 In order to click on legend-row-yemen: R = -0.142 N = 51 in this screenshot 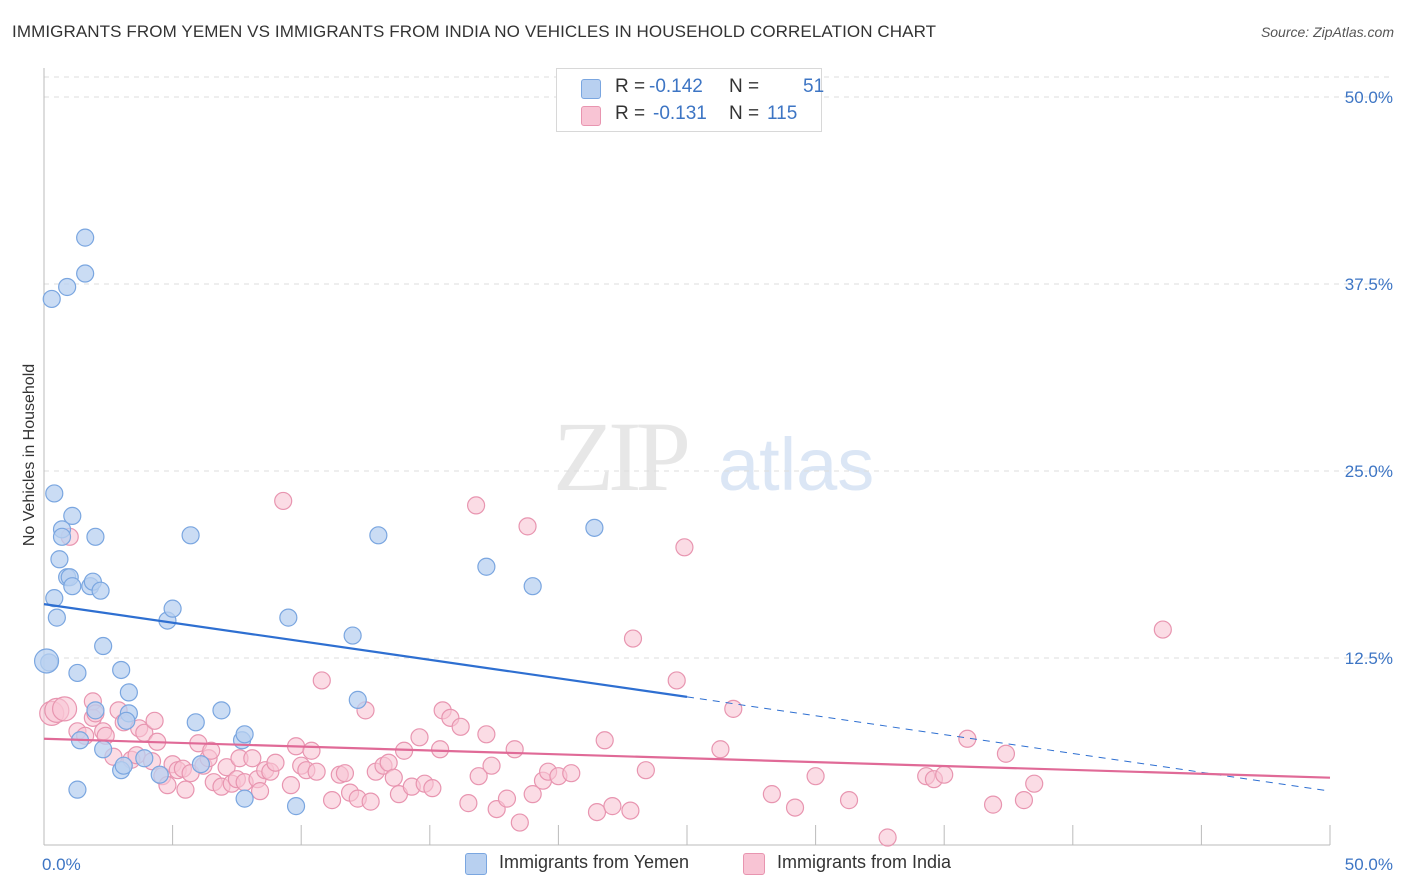, I will do `click(691, 87)`.